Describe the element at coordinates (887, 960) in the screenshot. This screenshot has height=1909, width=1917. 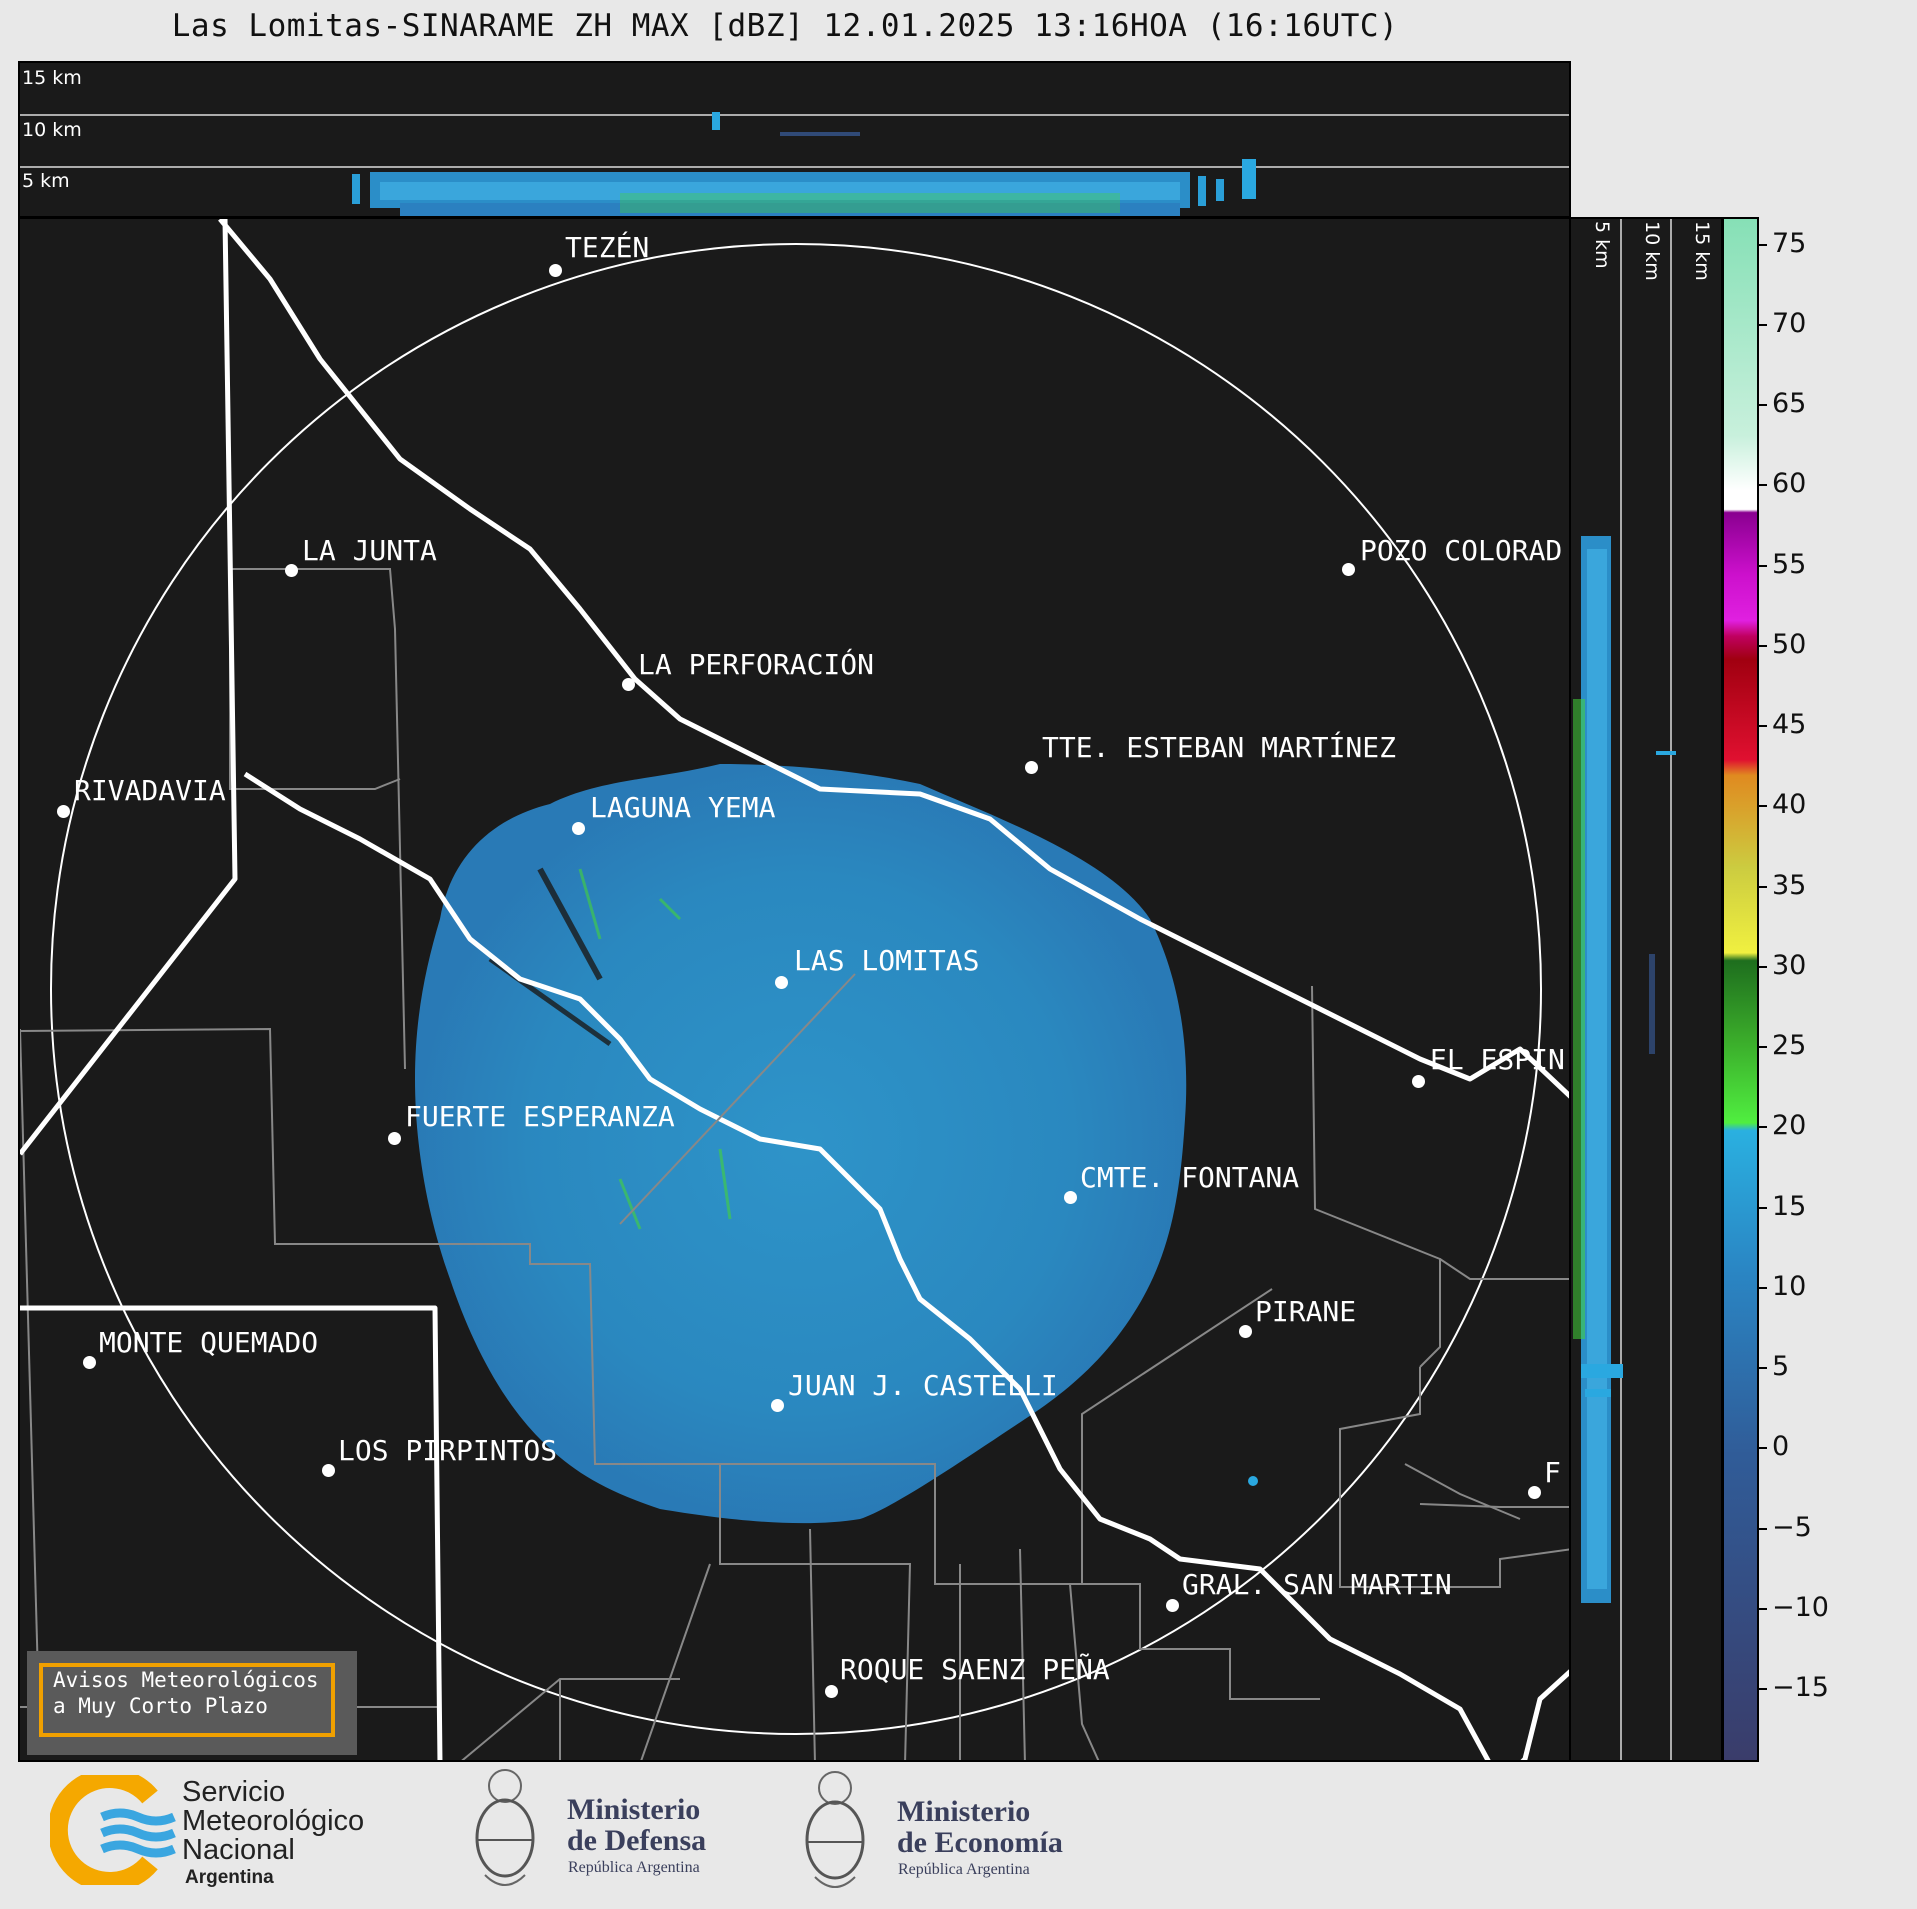
I see `city-label-las-lomitas: LAS LOMITAS` at that location.